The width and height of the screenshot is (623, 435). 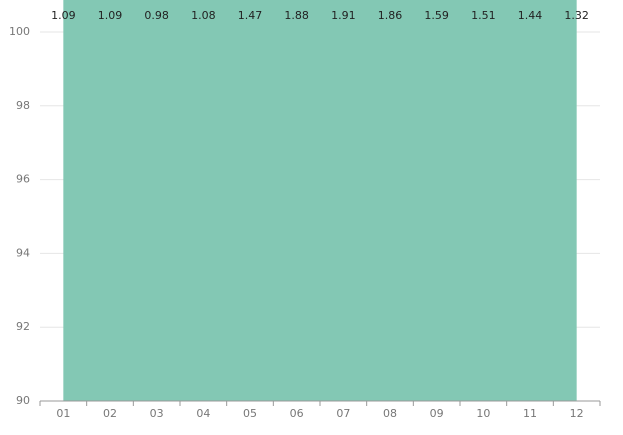 What do you see at coordinates (436, 15) in the screenshot?
I see `value-label: 1.59` at bounding box center [436, 15].